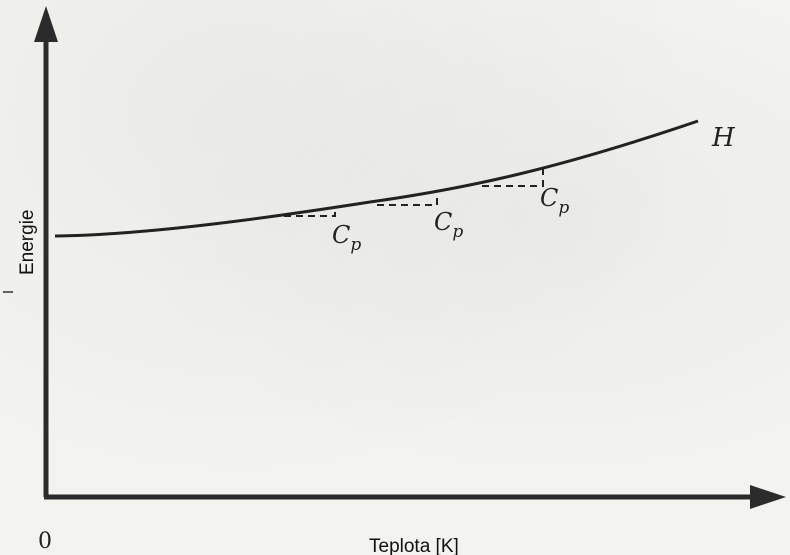 The width and height of the screenshot is (790, 555). Describe the element at coordinates (448, 225) in the screenshot. I see `cp-label-2: Cp` at that location.